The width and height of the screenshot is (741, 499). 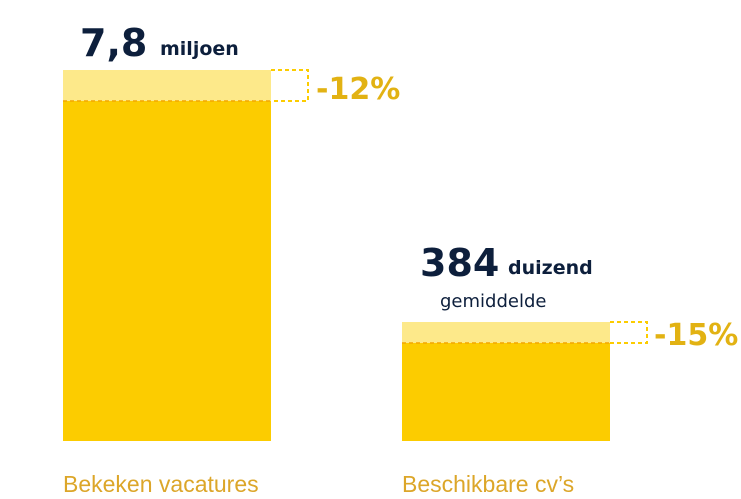 I want to click on note: gemiddelde, so click(x=493, y=301).